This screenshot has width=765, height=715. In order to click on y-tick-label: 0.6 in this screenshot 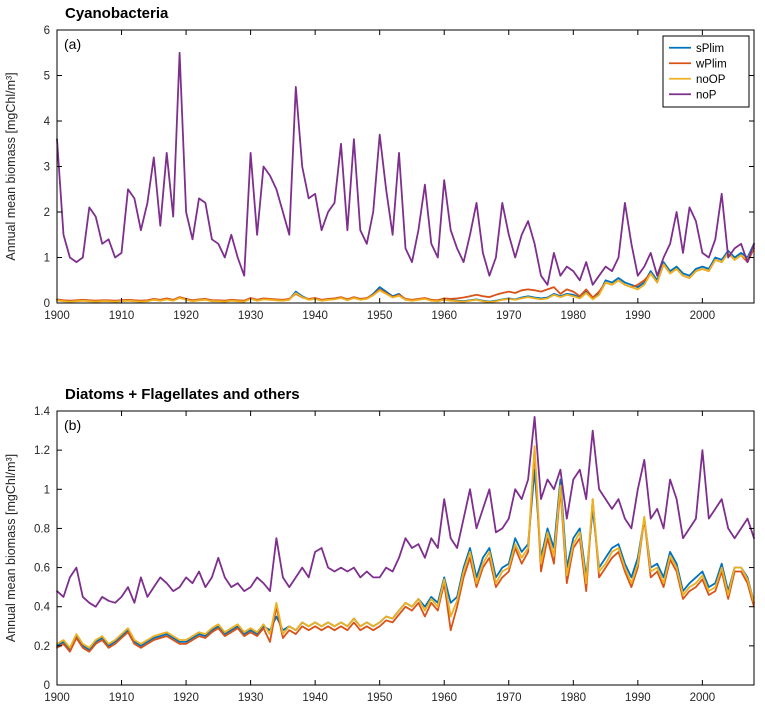, I will do `click(42, 569)`.